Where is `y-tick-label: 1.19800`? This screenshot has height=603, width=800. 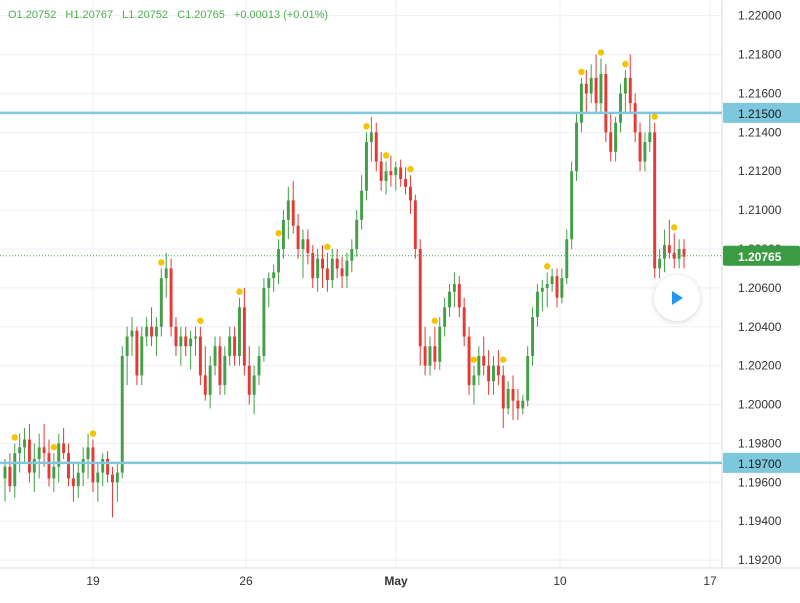 y-tick-label: 1.19800 is located at coordinates (760, 443).